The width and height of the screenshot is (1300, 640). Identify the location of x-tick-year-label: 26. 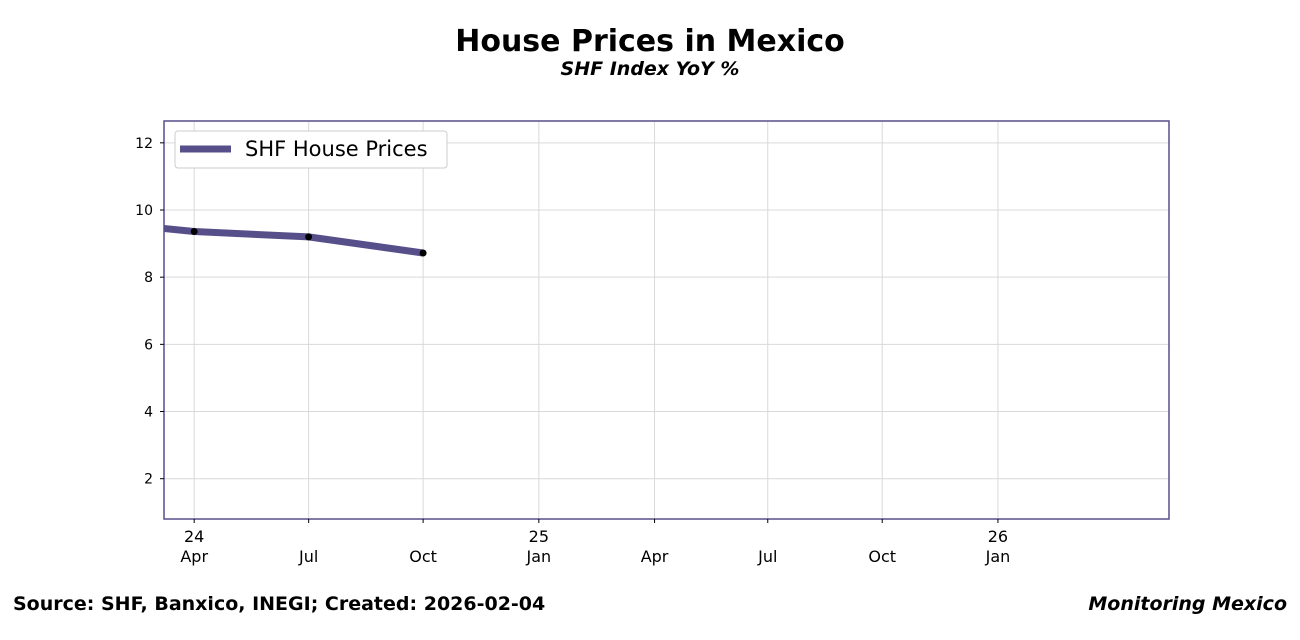
(998, 536).